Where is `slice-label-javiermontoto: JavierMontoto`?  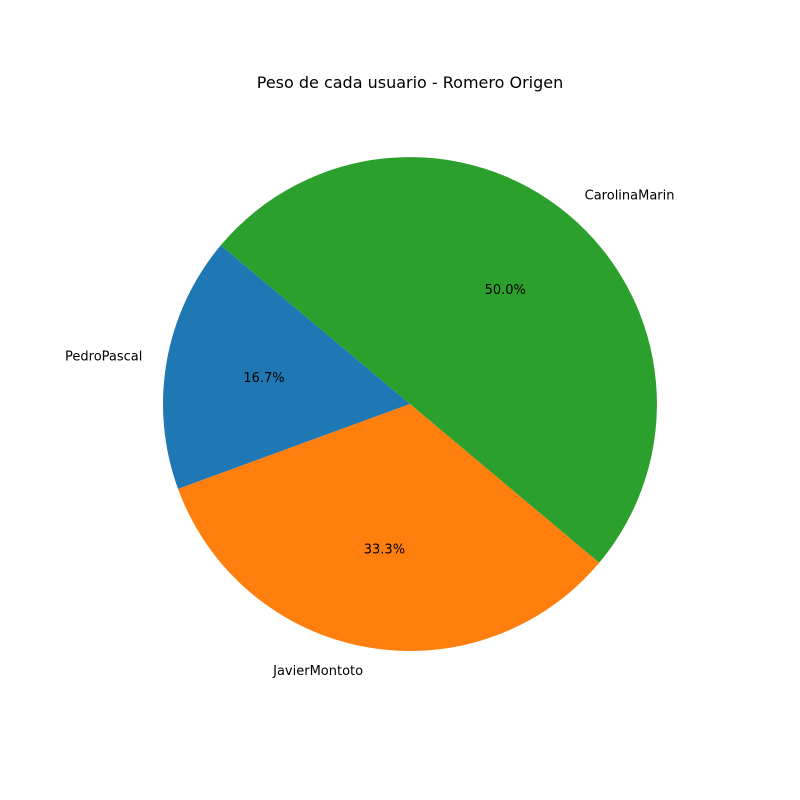
slice-label-javiermontoto: JavierMontoto is located at coordinates (317, 671).